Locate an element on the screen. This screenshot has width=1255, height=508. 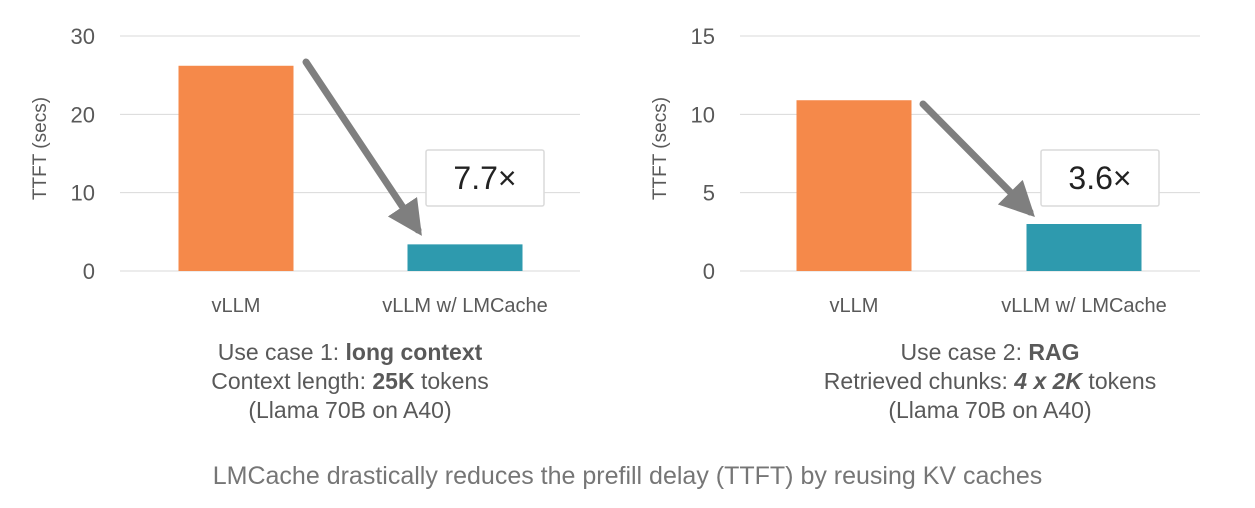
speedup-label: 3.6× is located at coordinates (1099, 178).